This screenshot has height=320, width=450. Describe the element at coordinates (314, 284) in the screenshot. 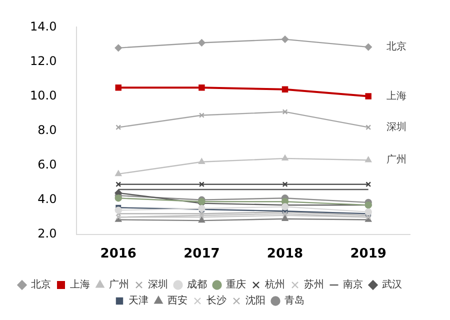

I see `legend-label: 苏州` at that location.